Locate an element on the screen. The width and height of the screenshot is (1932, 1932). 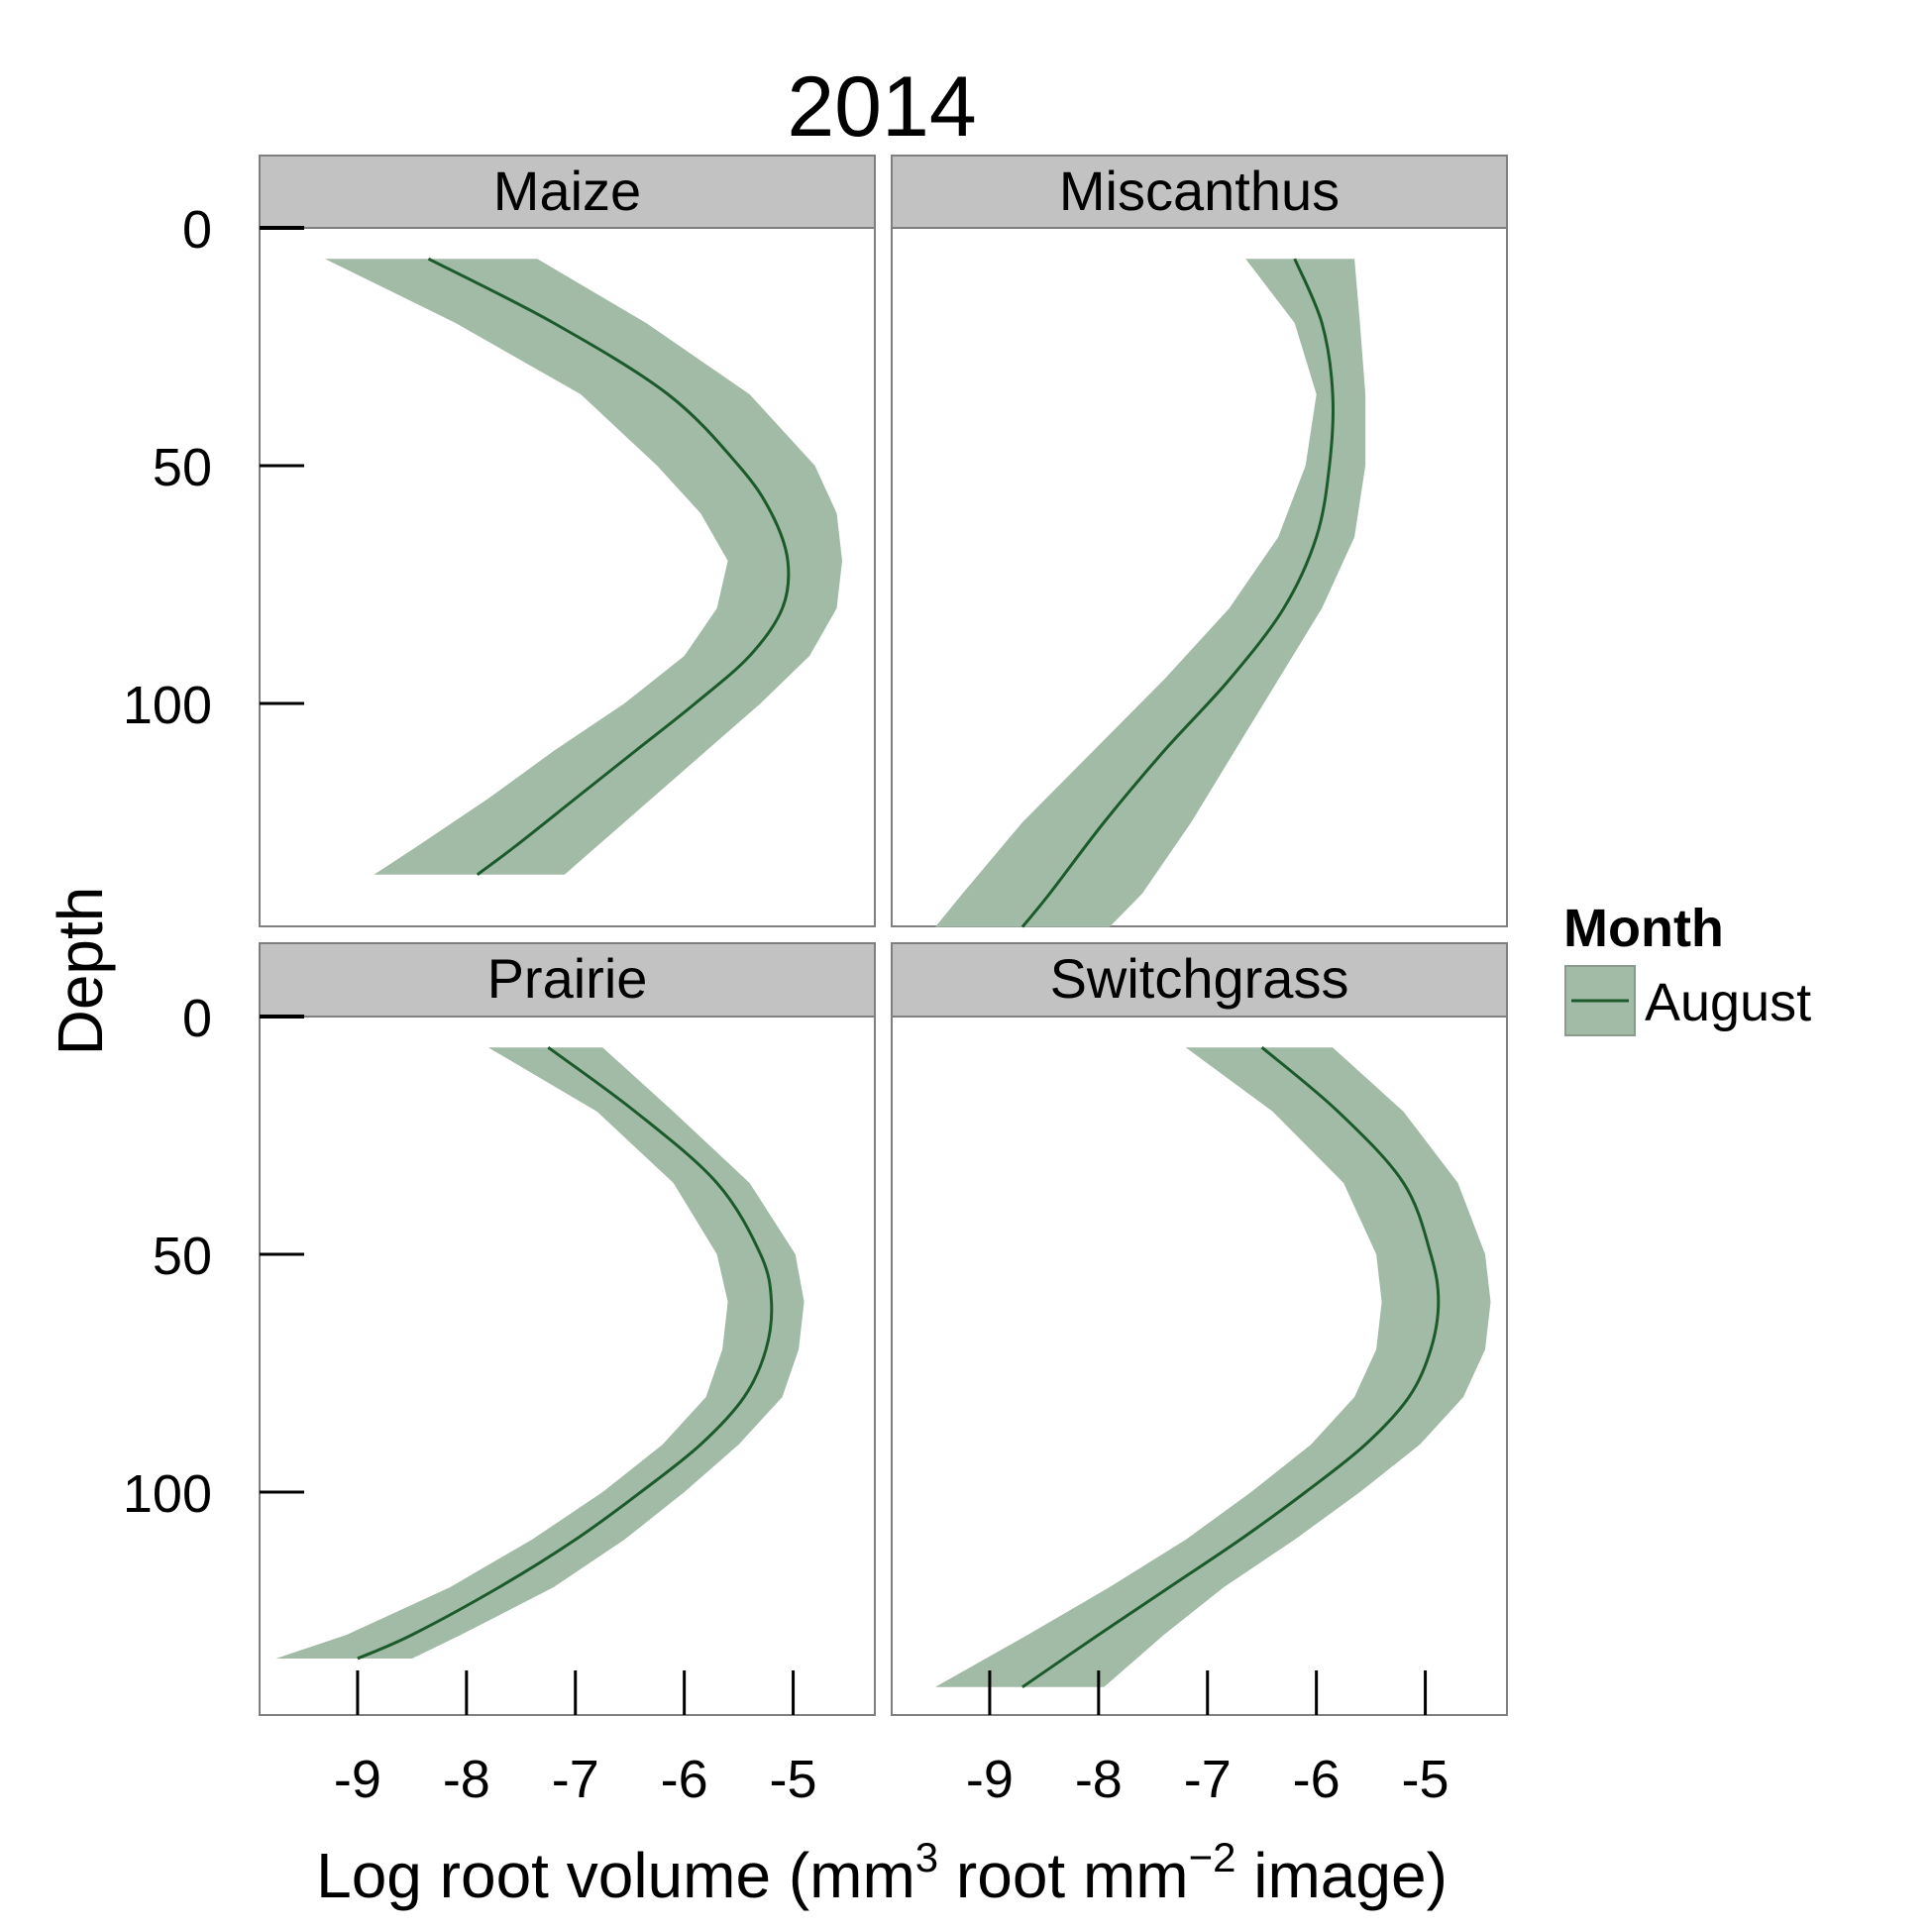
strip-miscanthus is located at coordinates (1199, 192).